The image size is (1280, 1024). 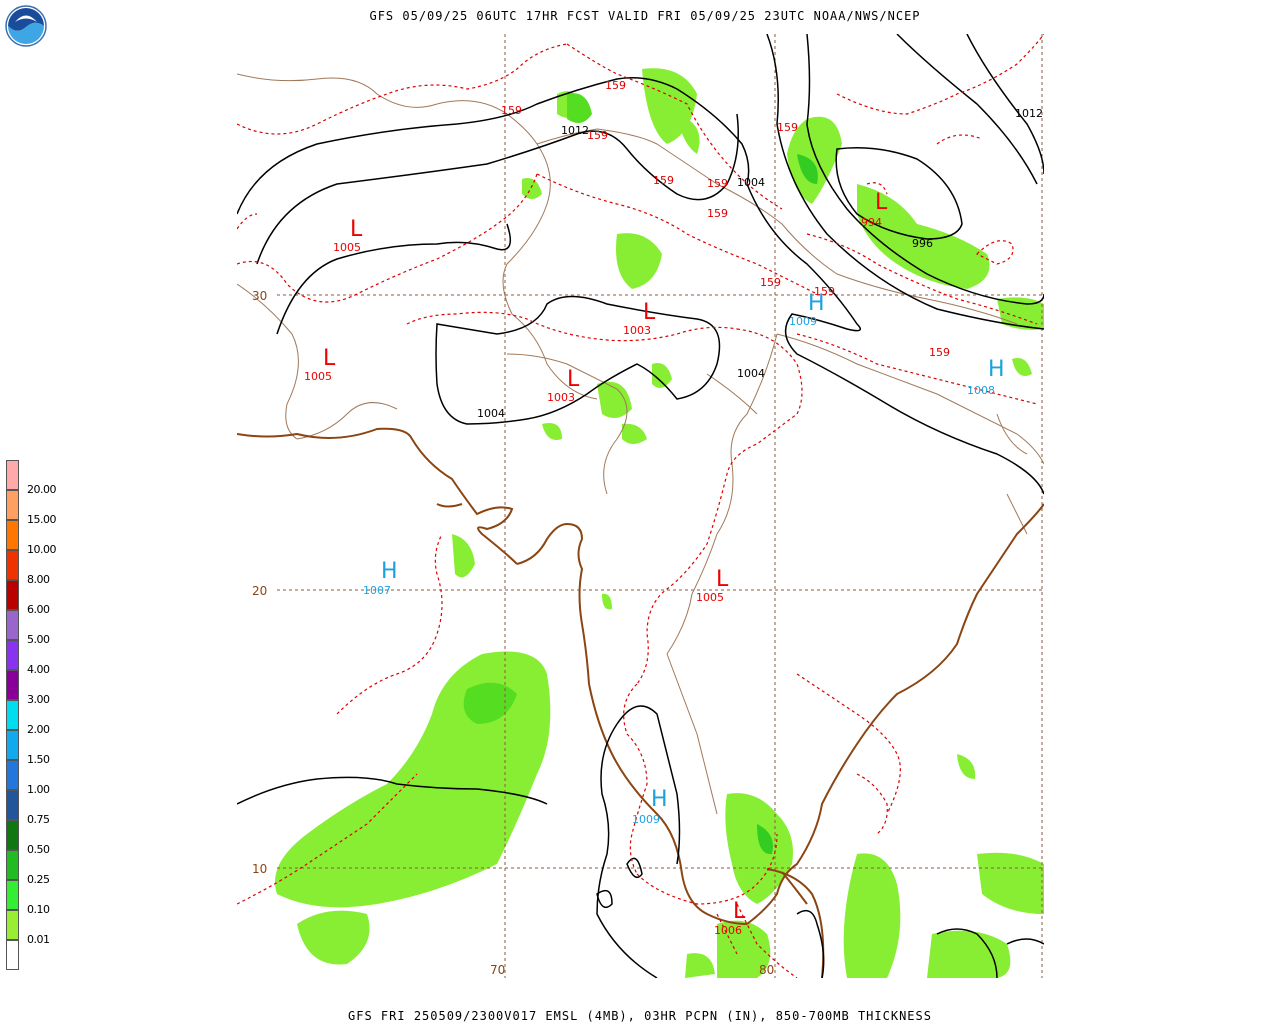 What do you see at coordinates (38, 849) in the screenshot?
I see `legend-level-label: 0.50` at bounding box center [38, 849].